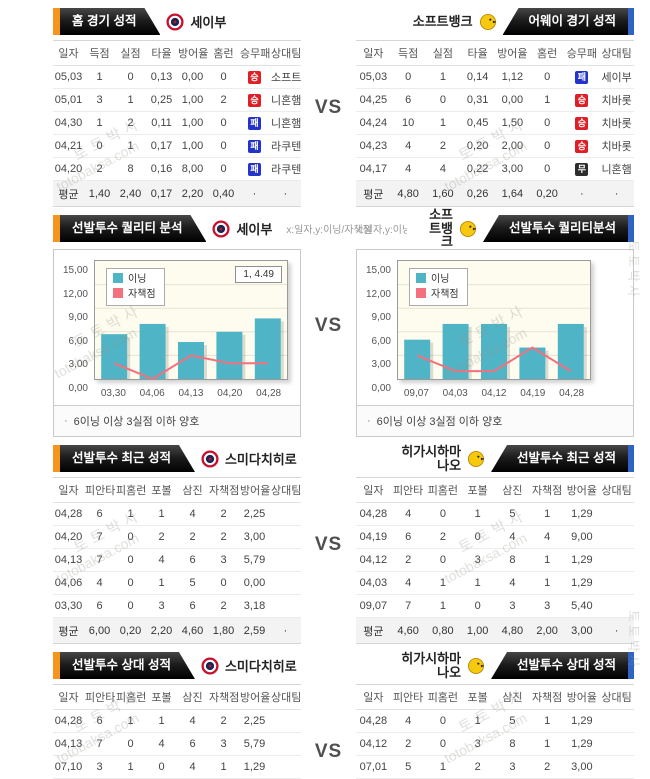 This screenshot has height=779, width=650. Describe the element at coordinates (377, 327) in the screenshot. I see `y-axis-labels: 0,00 3,00 6,00 9,00 12,00 15,00` at that location.